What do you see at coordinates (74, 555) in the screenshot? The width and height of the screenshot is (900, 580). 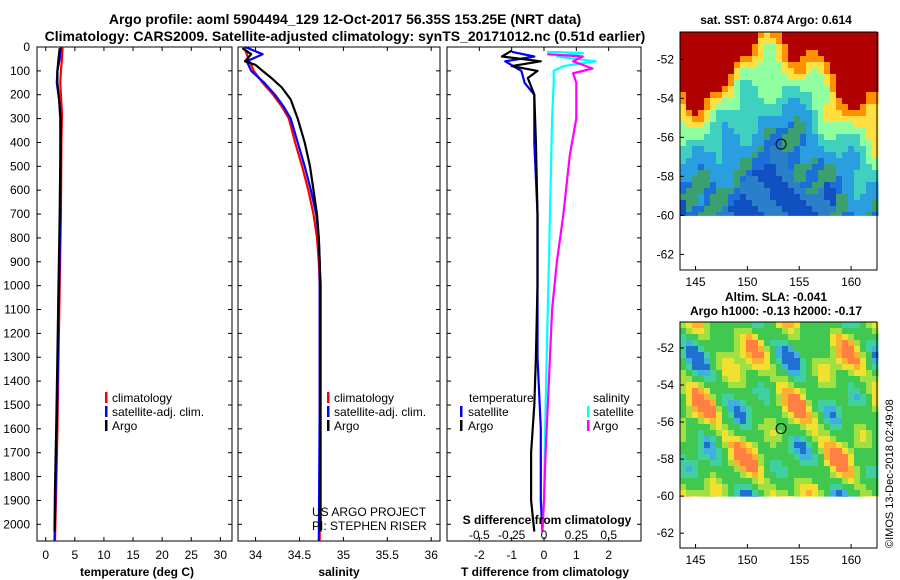 I see `x-tick-label: 5` at bounding box center [74, 555].